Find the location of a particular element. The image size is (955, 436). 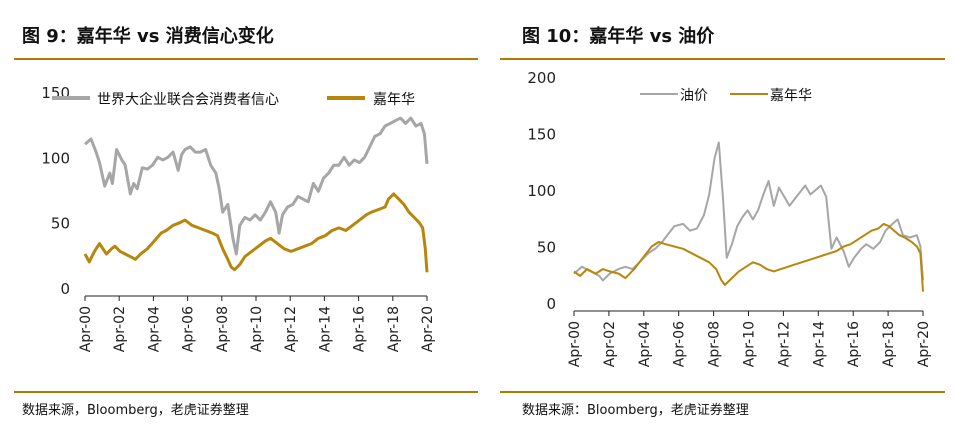

source-note: 数据来源，Bloomberg，老虎证券整理 is located at coordinates (135, 410).